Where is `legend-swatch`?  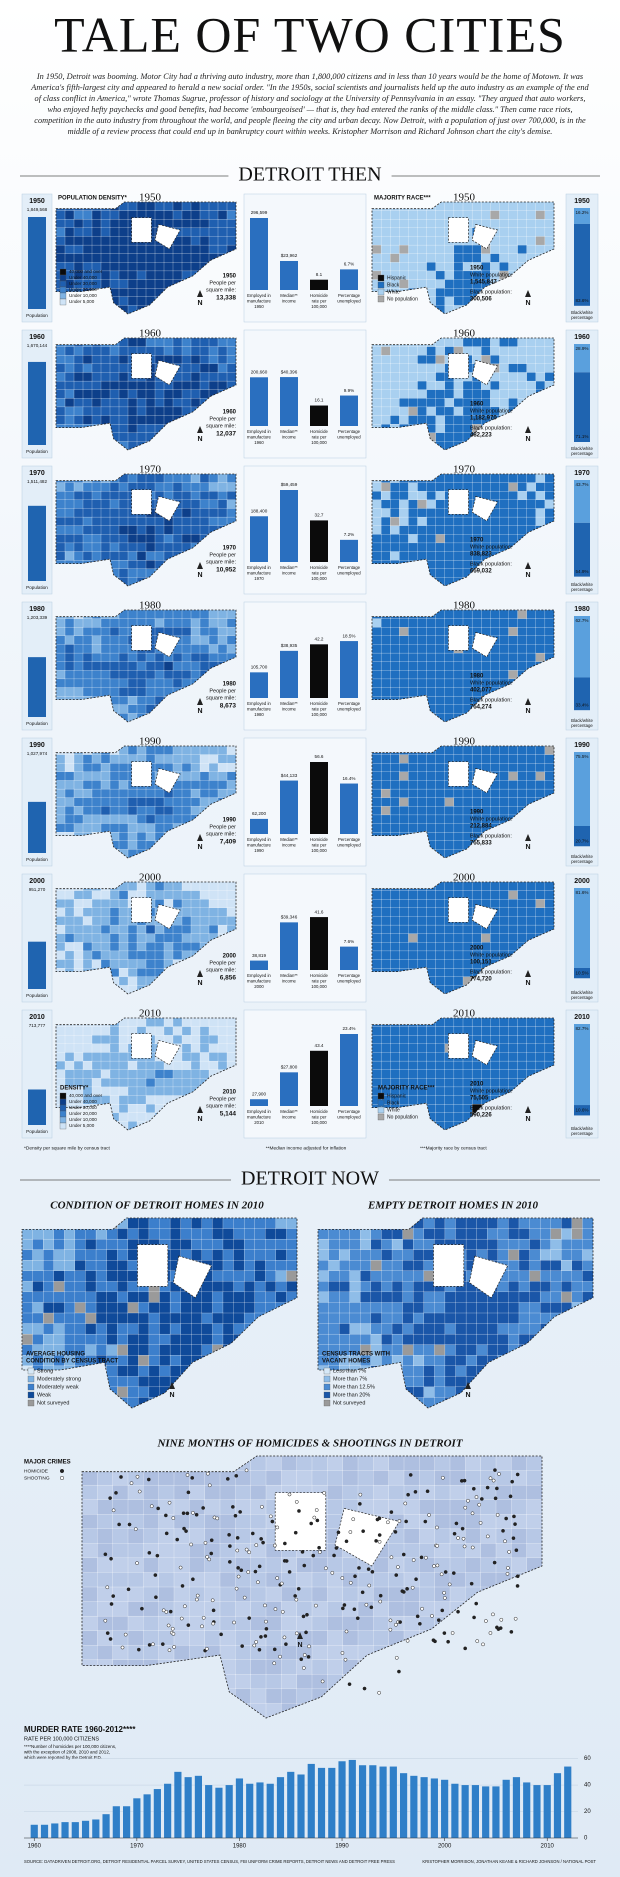 legend-swatch is located at coordinates (63, 1102).